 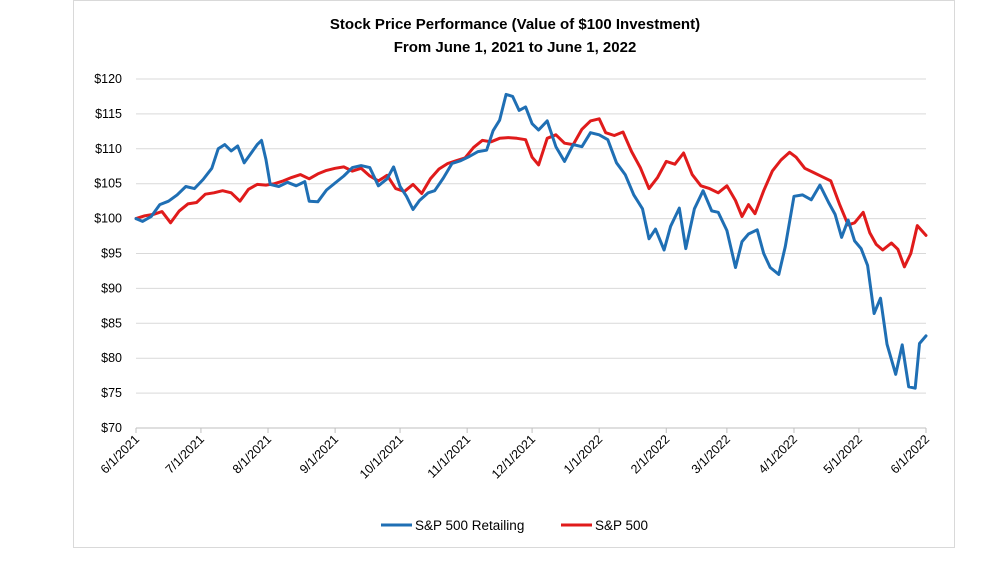 What do you see at coordinates (111, 288) in the screenshot?
I see `y-tick-label: $90` at bounding box center [111, 288].